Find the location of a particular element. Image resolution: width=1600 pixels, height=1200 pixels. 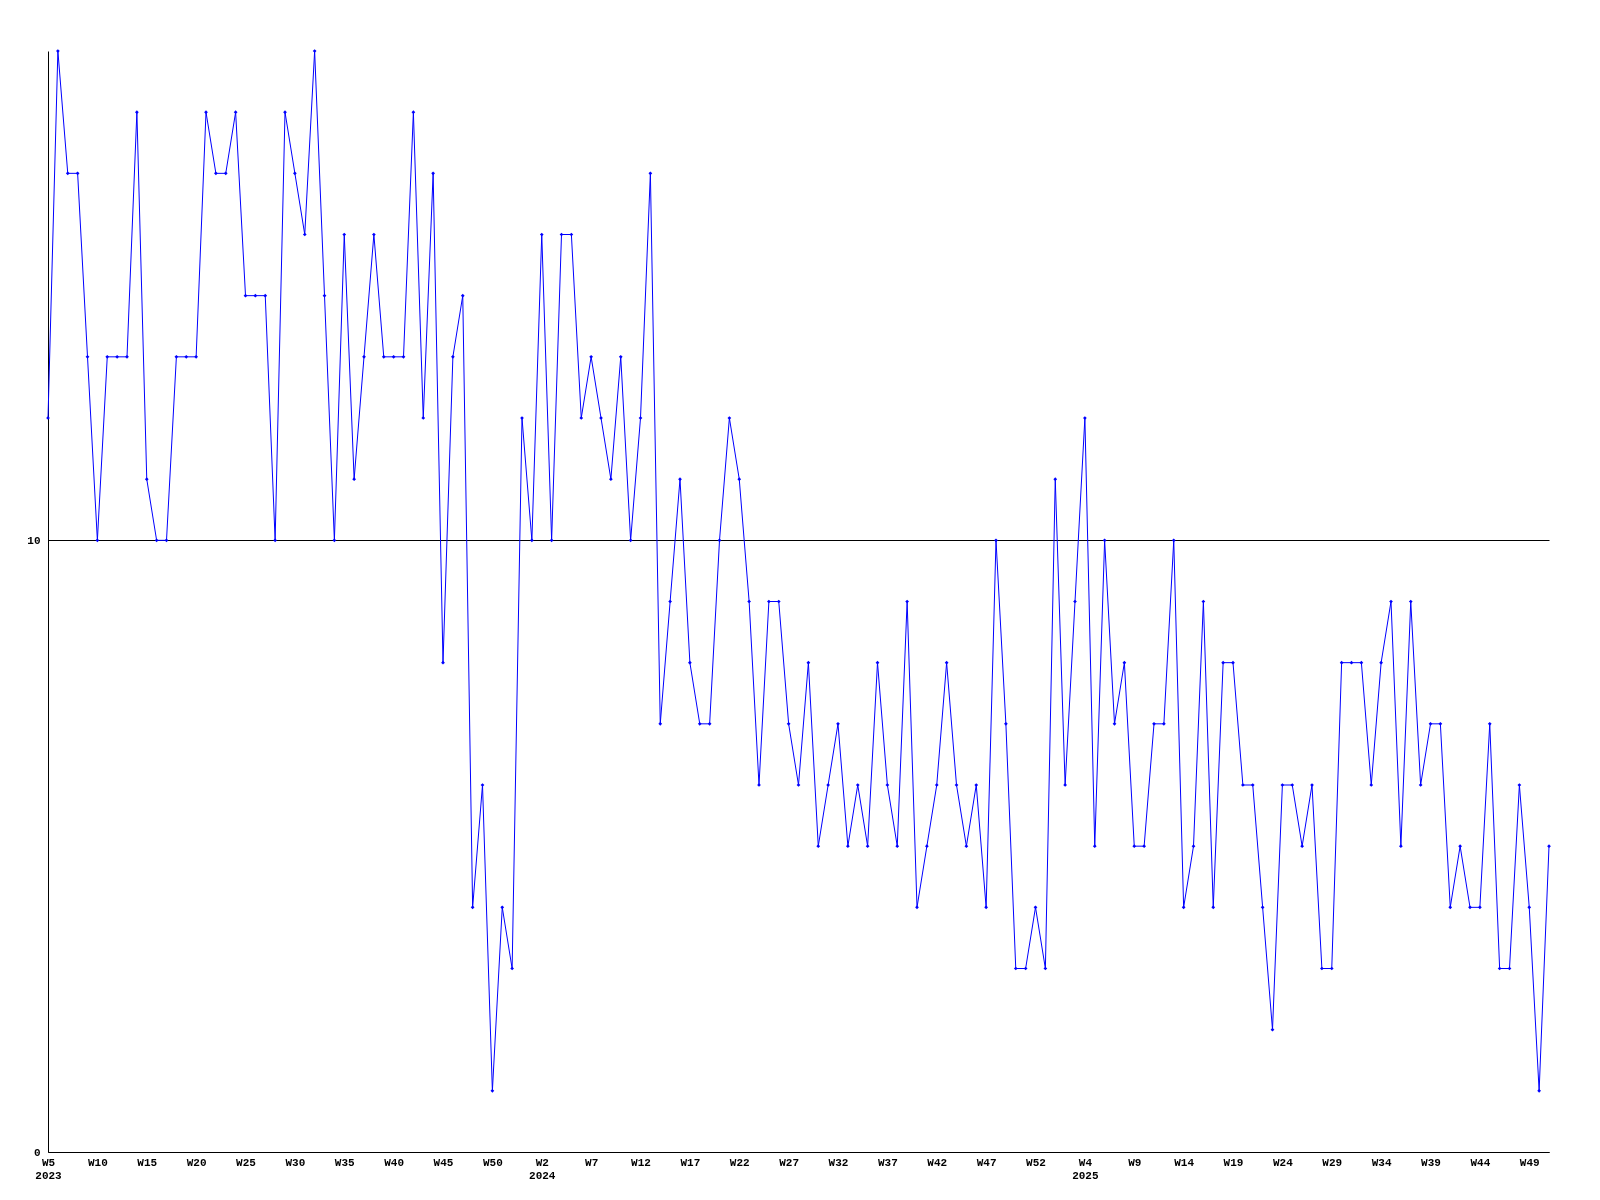

x-tick-label: W2 2024 is located at coordinates (542, 1169).